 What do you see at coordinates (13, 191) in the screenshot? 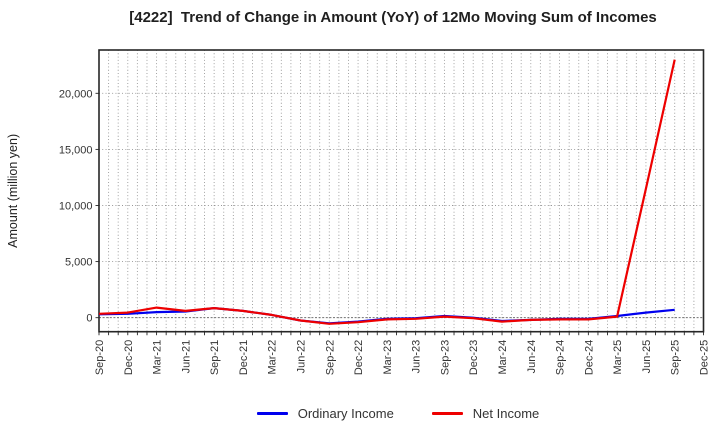
I see `y-axis-label: Amount (million yen)` at bounding box center [13, 191].